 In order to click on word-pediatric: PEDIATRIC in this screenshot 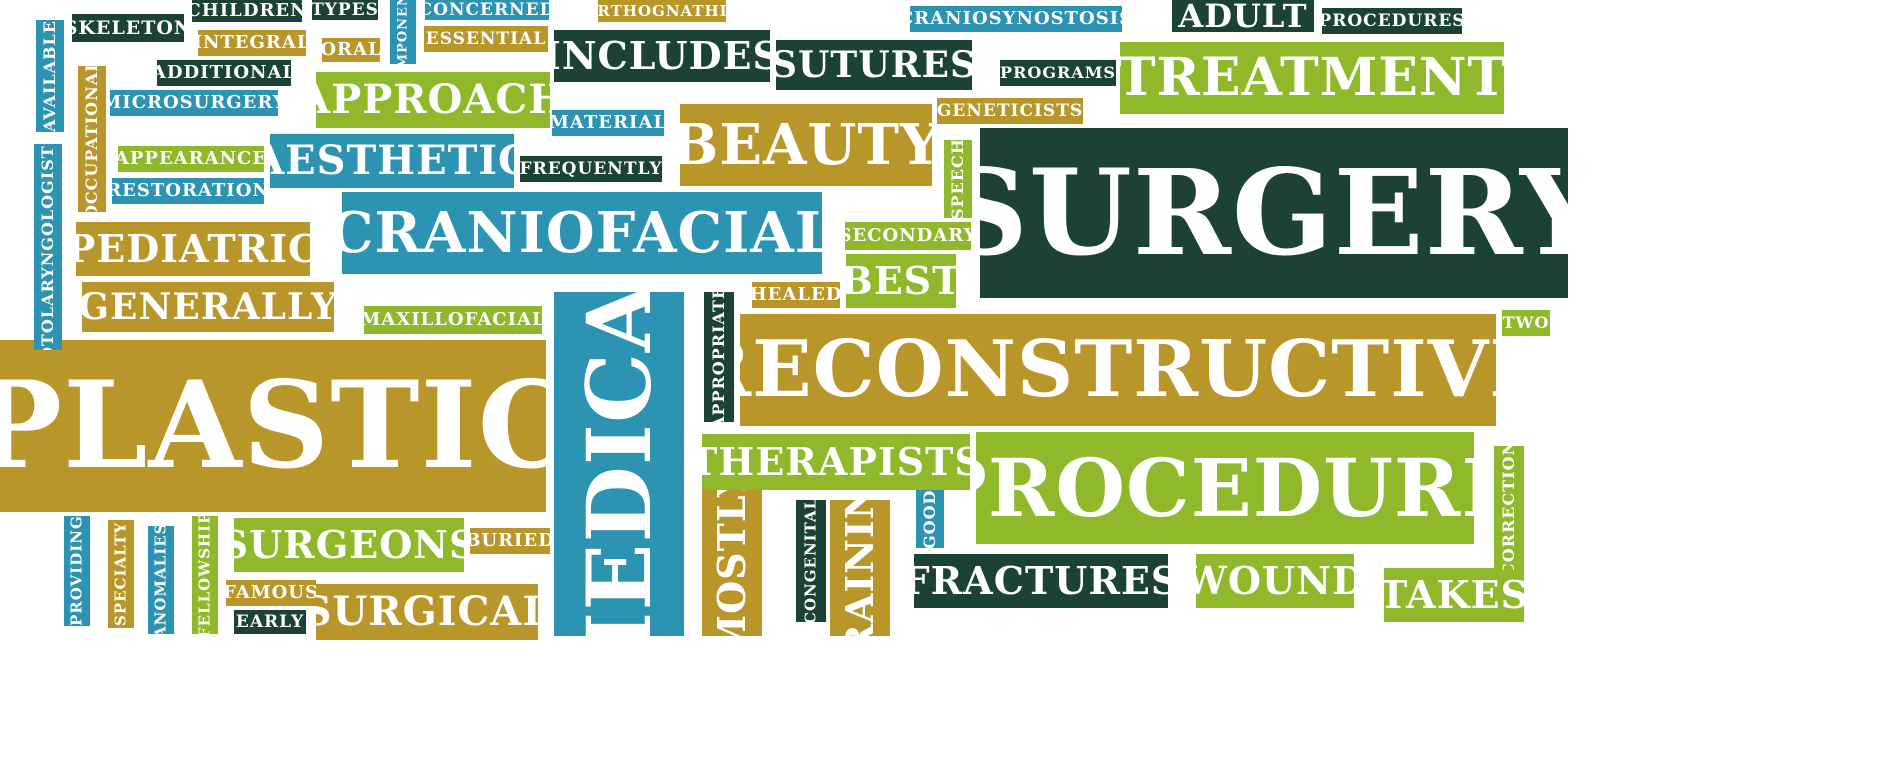, I will do `click(193, 249)`.